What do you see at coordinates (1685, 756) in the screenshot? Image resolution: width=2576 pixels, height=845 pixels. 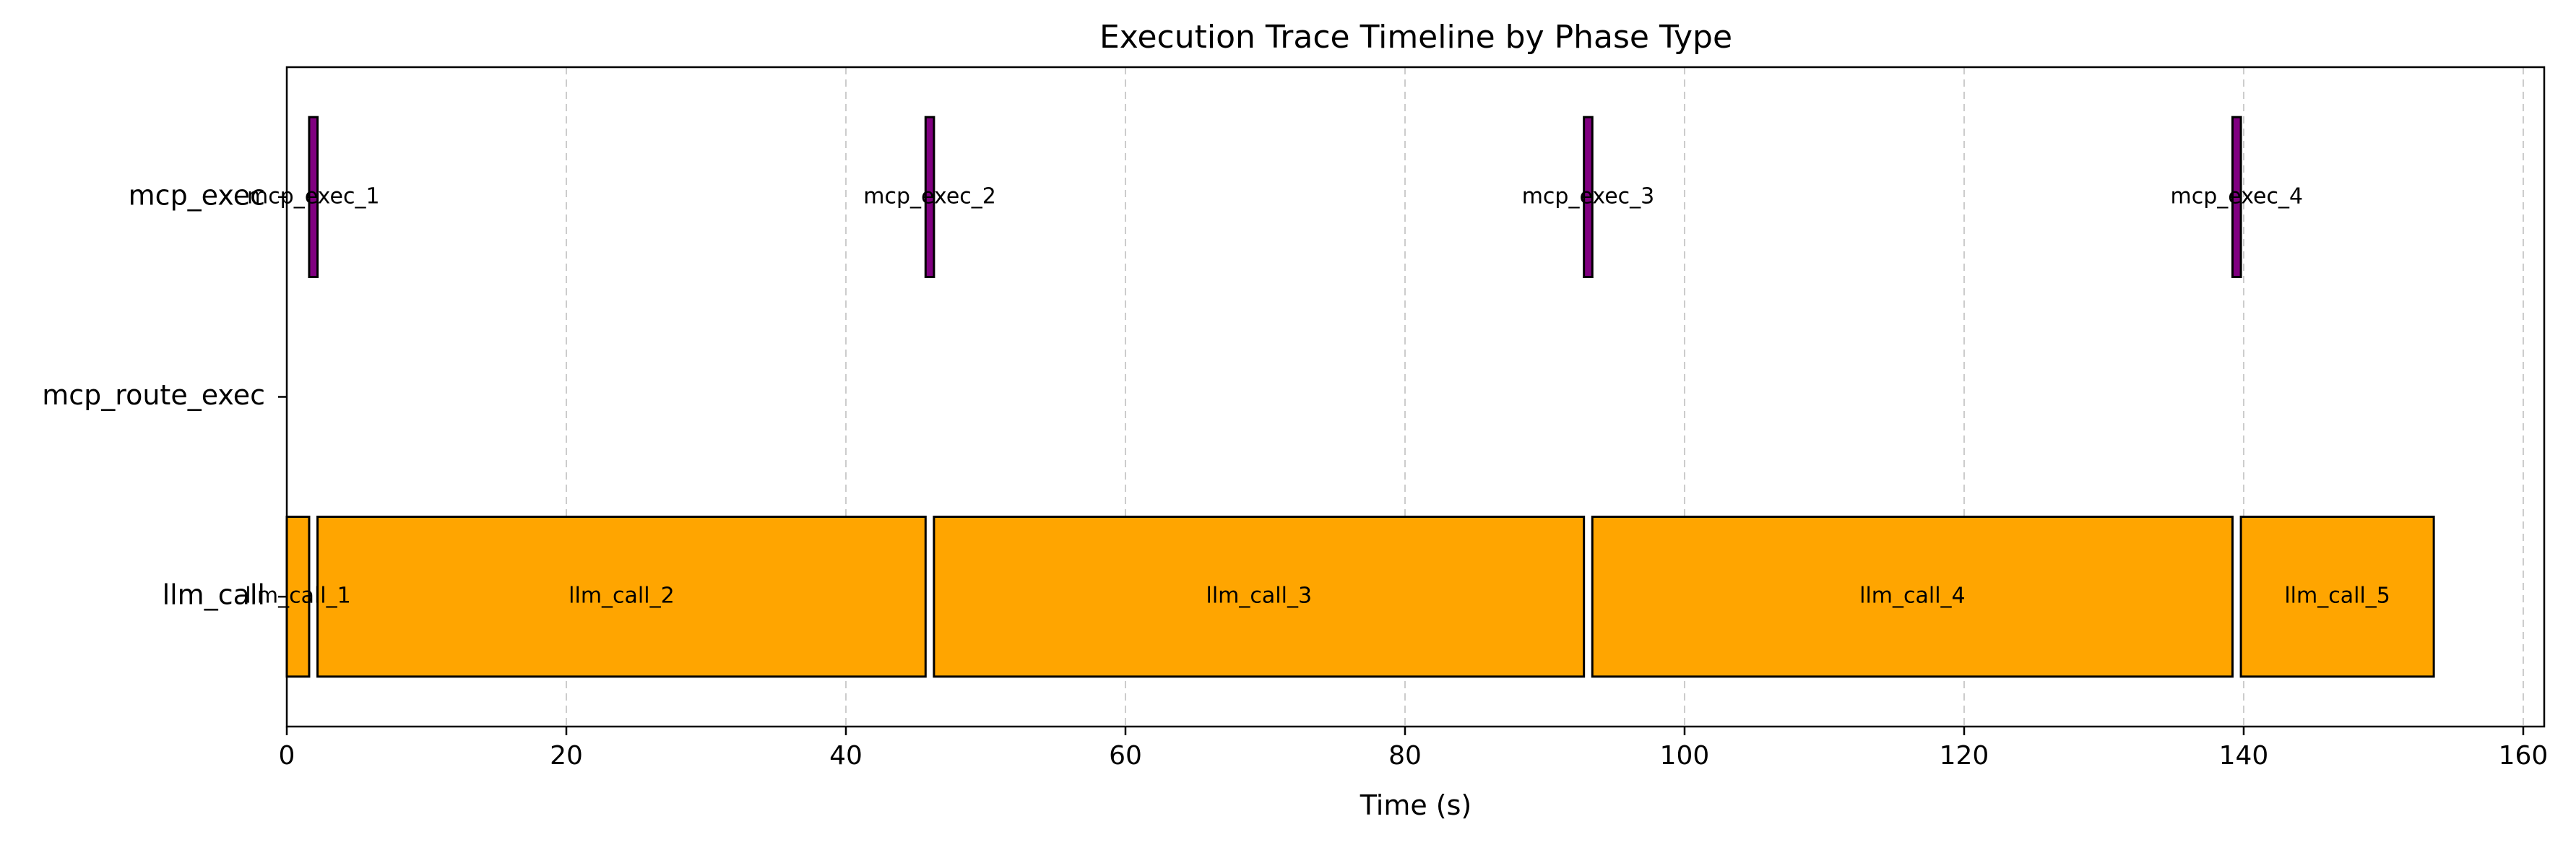 I see `x-tick-label: 100` at bounding box center [1685, 756].